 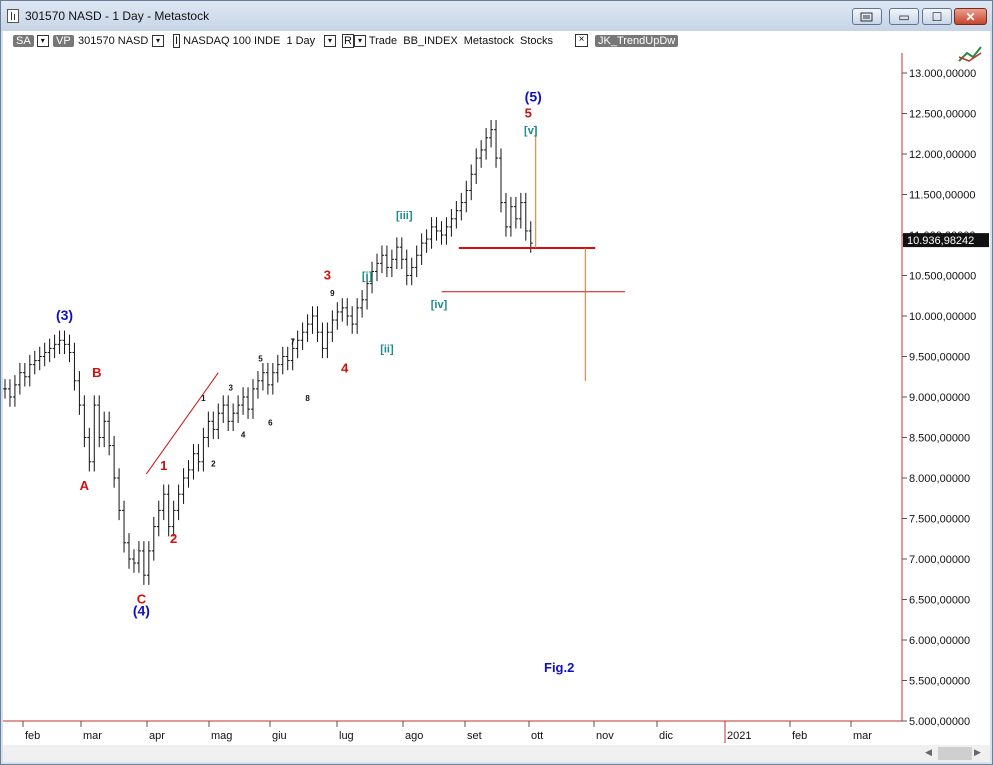 I want to click on wave-label: [i], so click(x=367, y=277).